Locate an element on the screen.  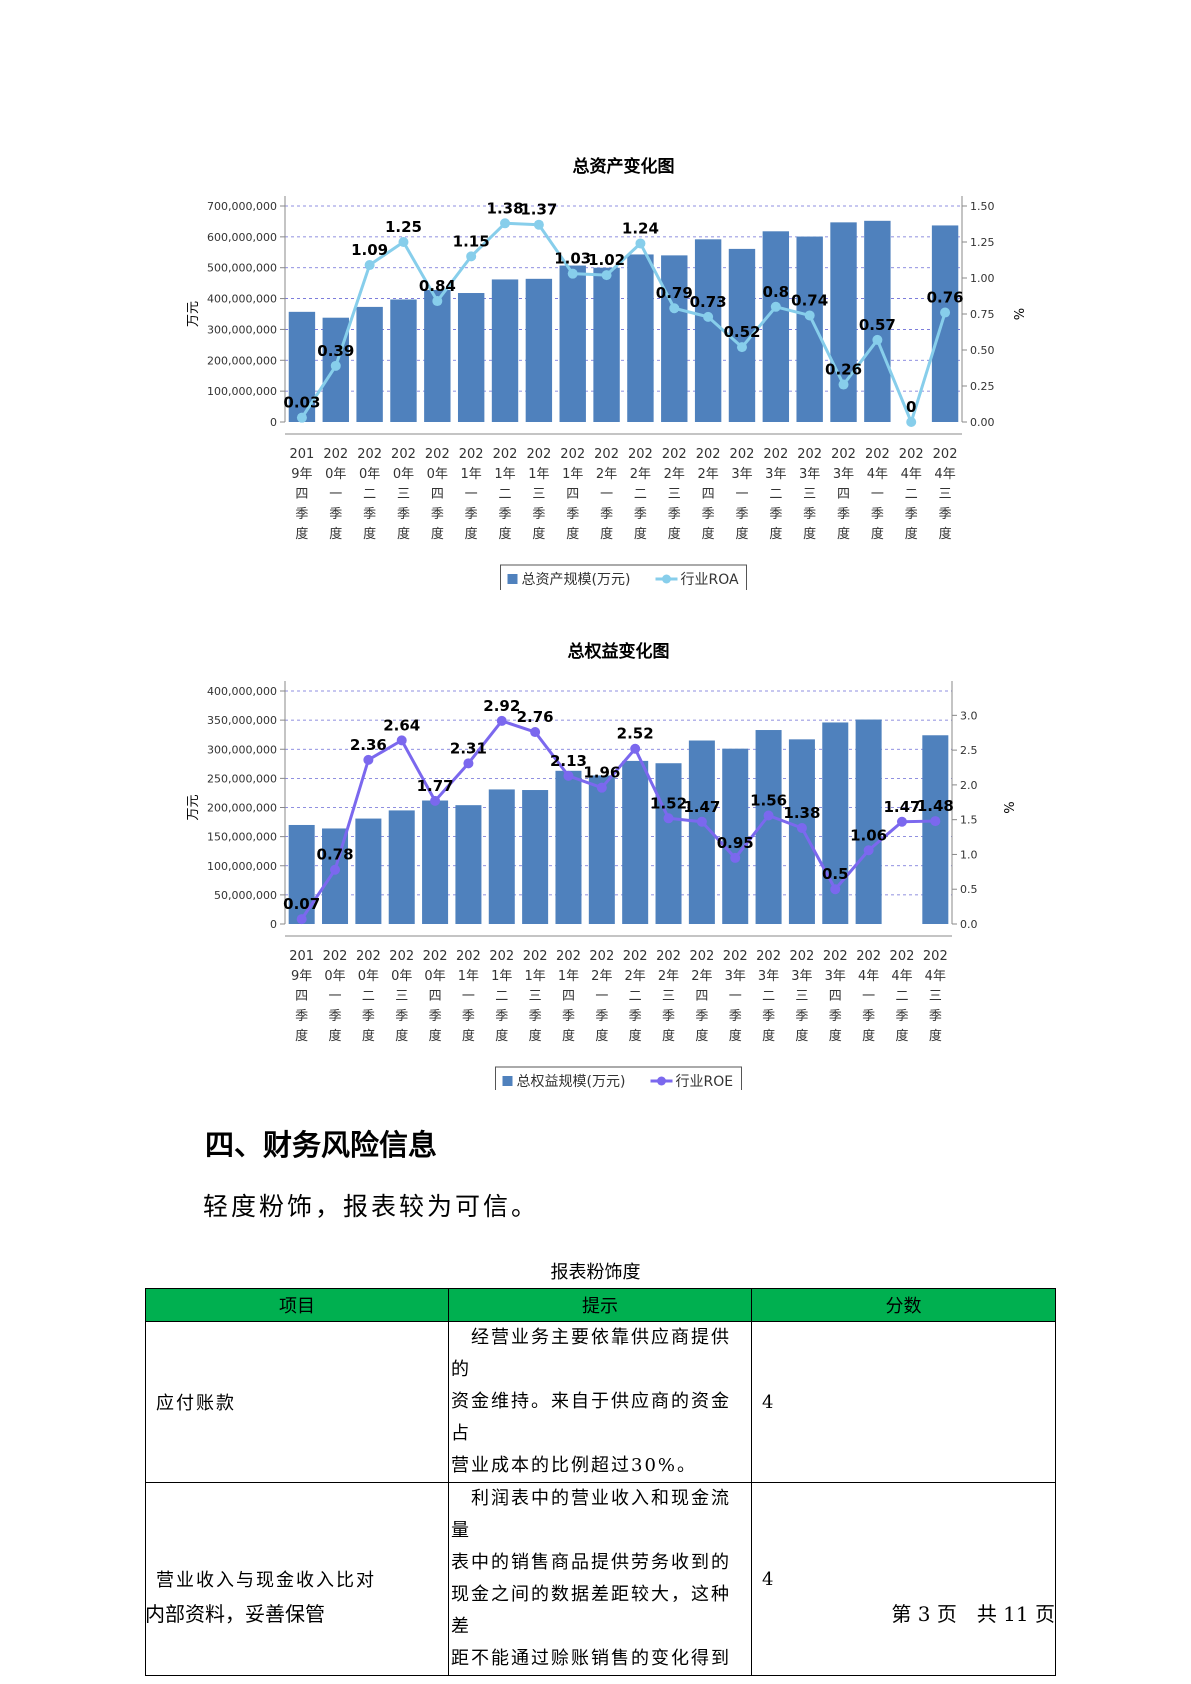
data-label: 2.64 is located at coordinates (401, 725).